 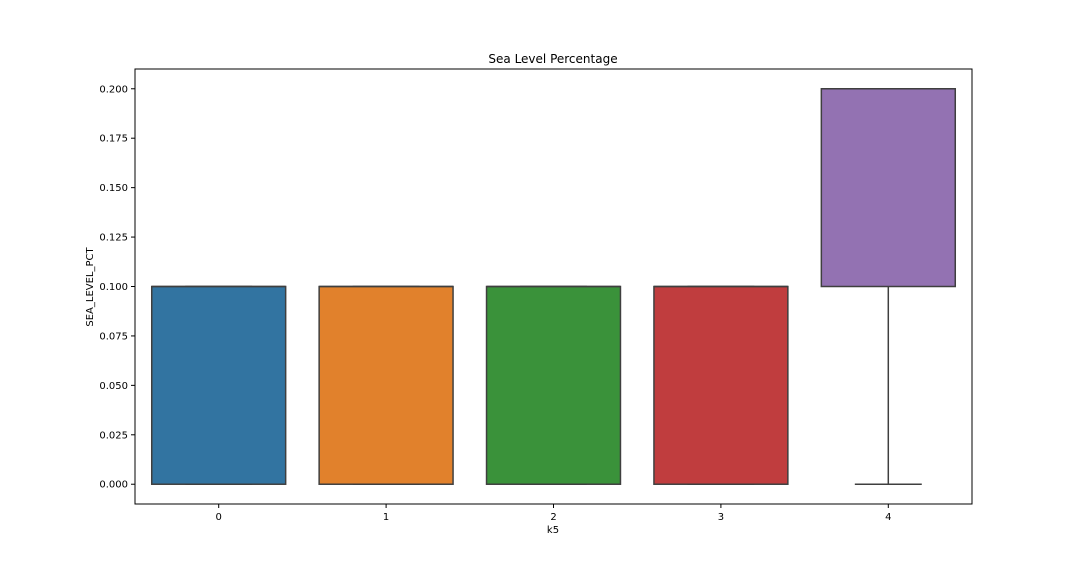 What do you see at coordinates (113, 485) in the screenshot?
I see `y-tick-label: 0.000` at bounding box center [113, 485].